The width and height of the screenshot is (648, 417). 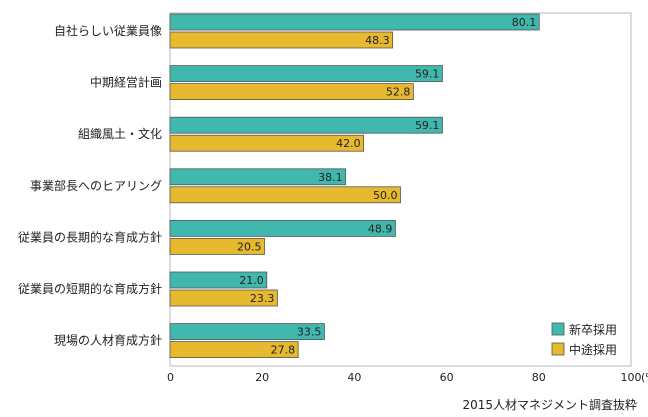 What do you see at coordinates (593, 329) in the screenshot?
I see `legend-label: 新卒採用` at bounding box center [593, 329].